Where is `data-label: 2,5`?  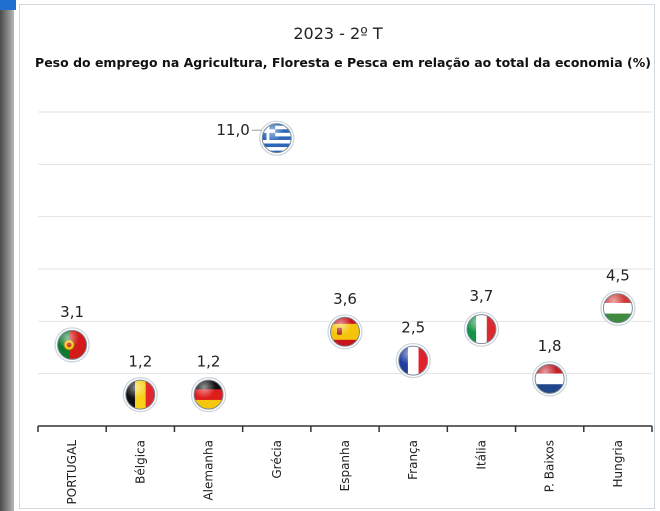 data-label: 2,5 is located at coordinates (413, 328).